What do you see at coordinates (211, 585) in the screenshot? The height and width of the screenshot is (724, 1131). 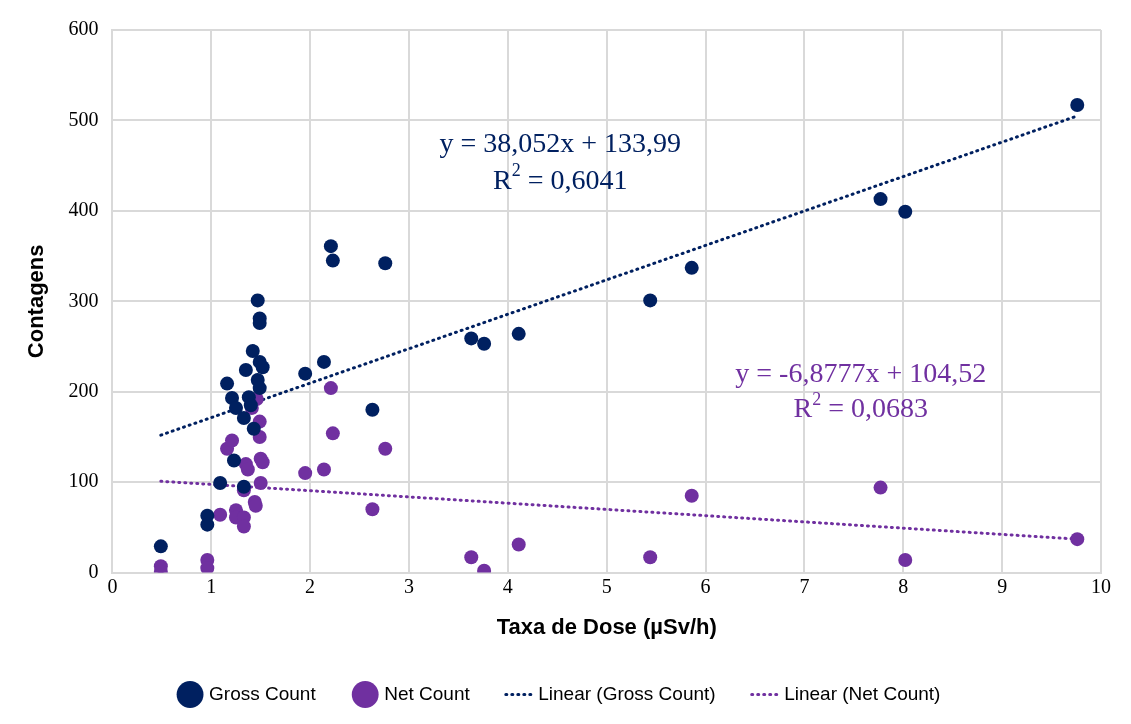 I see `x-tick-label: 1` at bounding box center [211, 585].